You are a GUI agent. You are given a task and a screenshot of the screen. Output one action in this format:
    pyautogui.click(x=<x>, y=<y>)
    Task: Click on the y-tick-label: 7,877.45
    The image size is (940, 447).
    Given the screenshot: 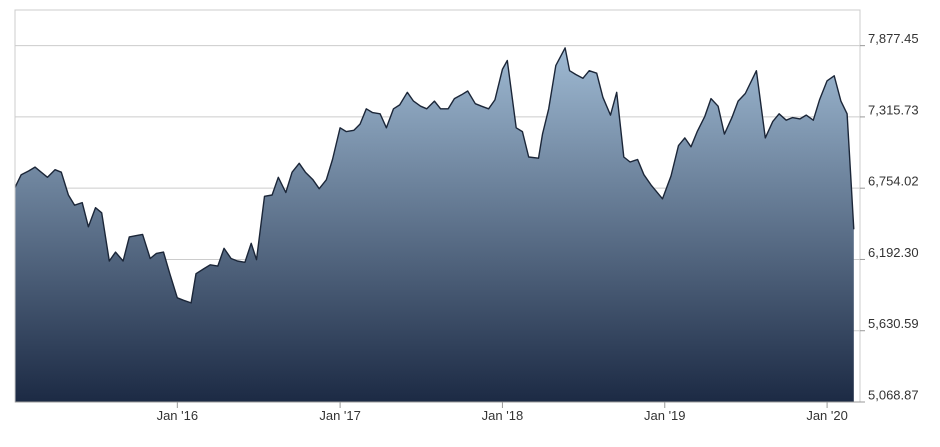 What is the action you would take?
    pyautogui.click(x=893, y=38)
    